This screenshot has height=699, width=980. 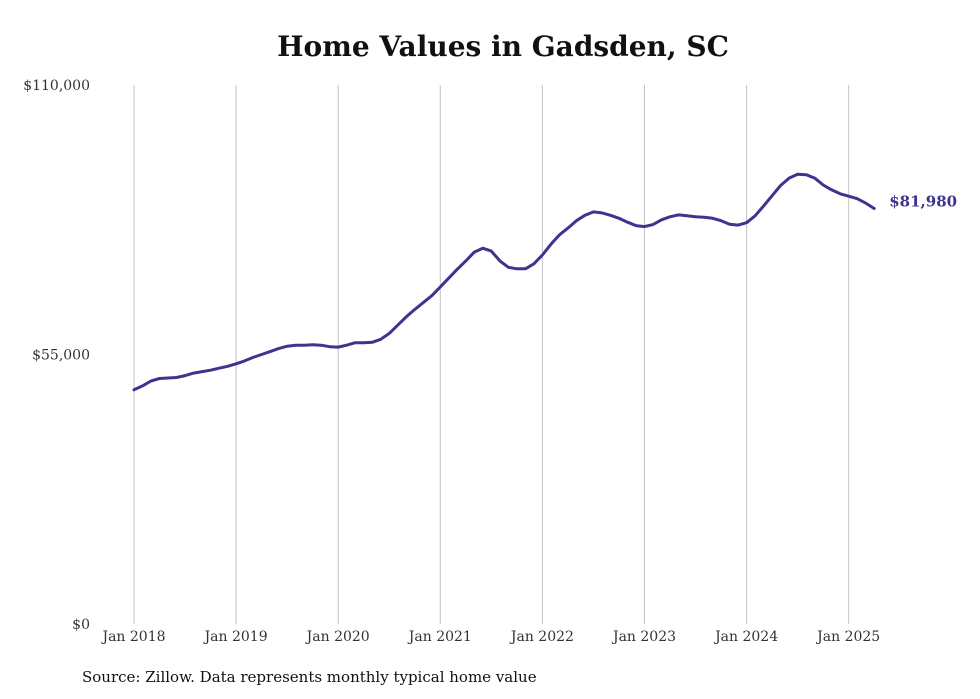 What do you see at coordinates (61, 356) in the screenshot?
I see `y-tick-label: $55,000` at bounding box center [61, 356].